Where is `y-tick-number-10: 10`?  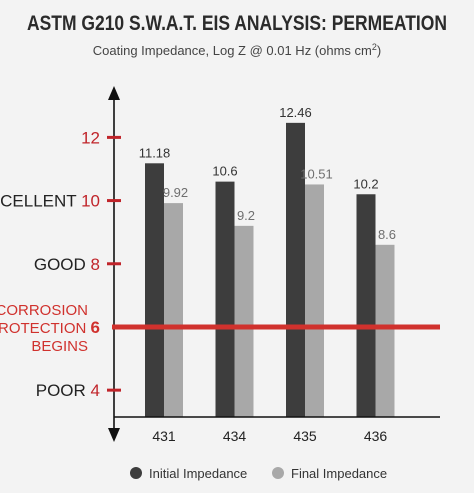
y-tick-number-10: 10 is located at coordinates (90, 201).